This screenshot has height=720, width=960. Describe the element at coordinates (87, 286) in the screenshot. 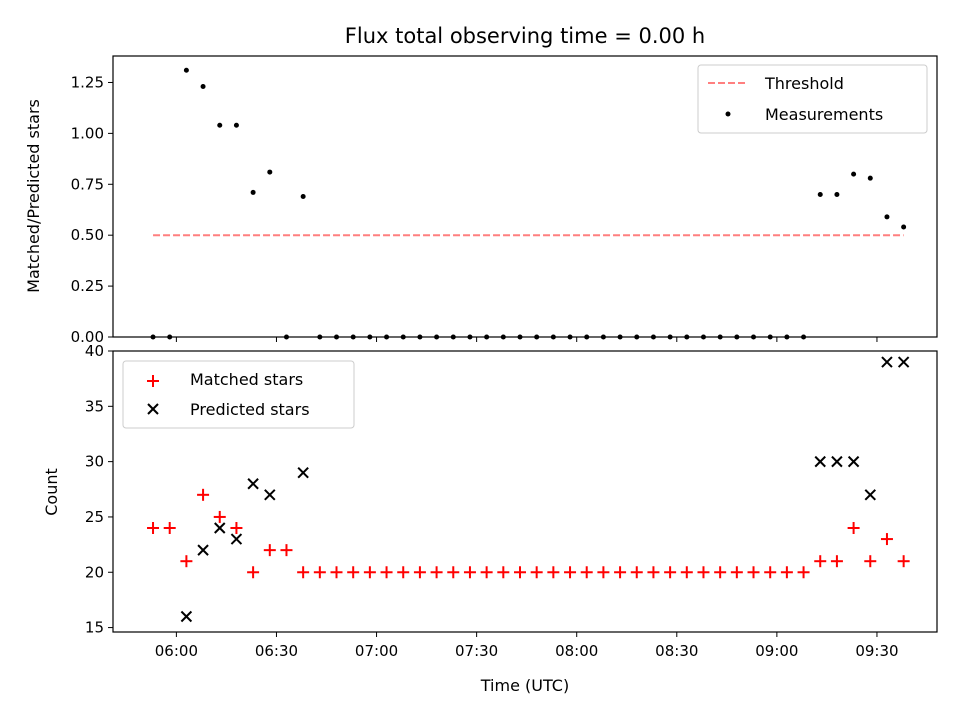

I see `top-y-tick-label: 0.25` at that location.